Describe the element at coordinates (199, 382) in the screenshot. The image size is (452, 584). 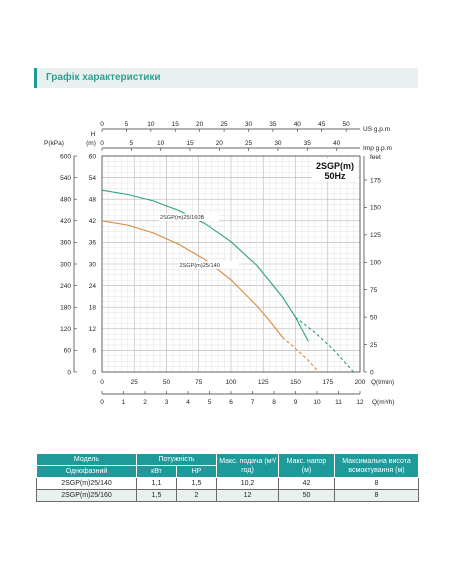
I see `flow-lmin-tick-label: 75` at that location.